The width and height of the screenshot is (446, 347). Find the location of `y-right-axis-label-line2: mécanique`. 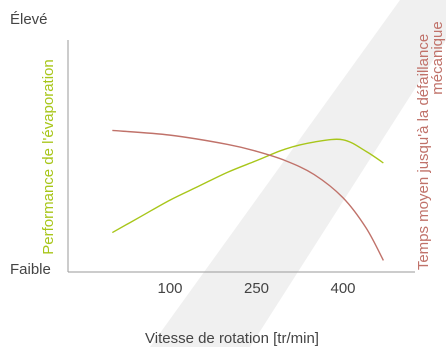

y-right-axis-label-line2: mécanique is located at coordinates (437, 57).